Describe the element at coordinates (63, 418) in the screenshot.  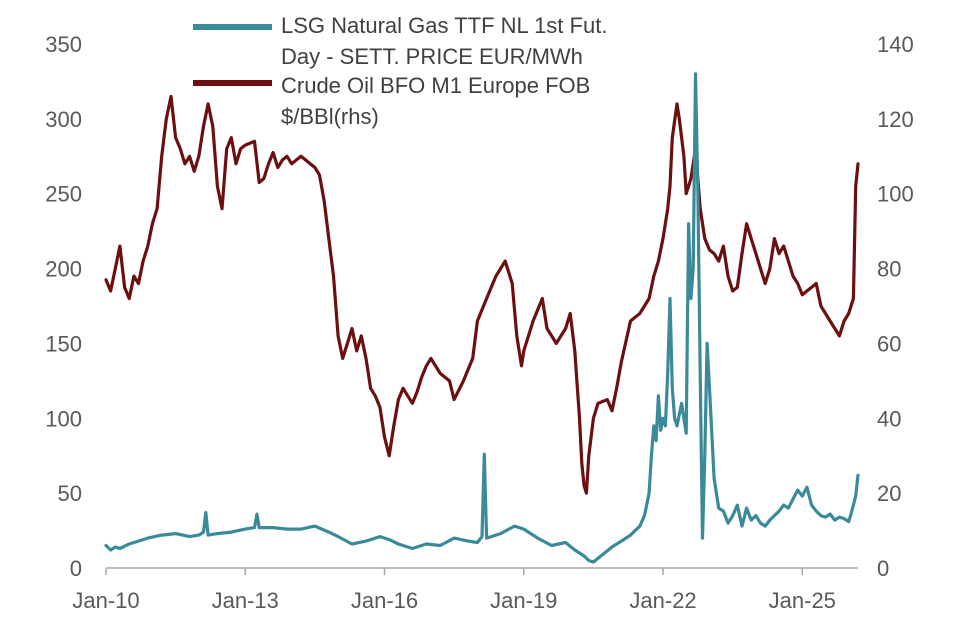
I see `y-left-tick-label: 100` at that location.